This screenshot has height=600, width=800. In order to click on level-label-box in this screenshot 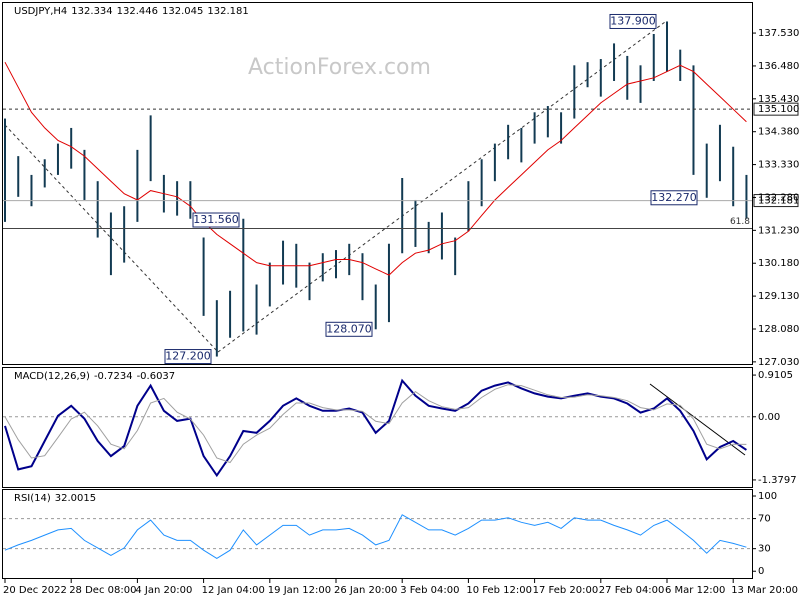, I will do `click(776, 109)`.